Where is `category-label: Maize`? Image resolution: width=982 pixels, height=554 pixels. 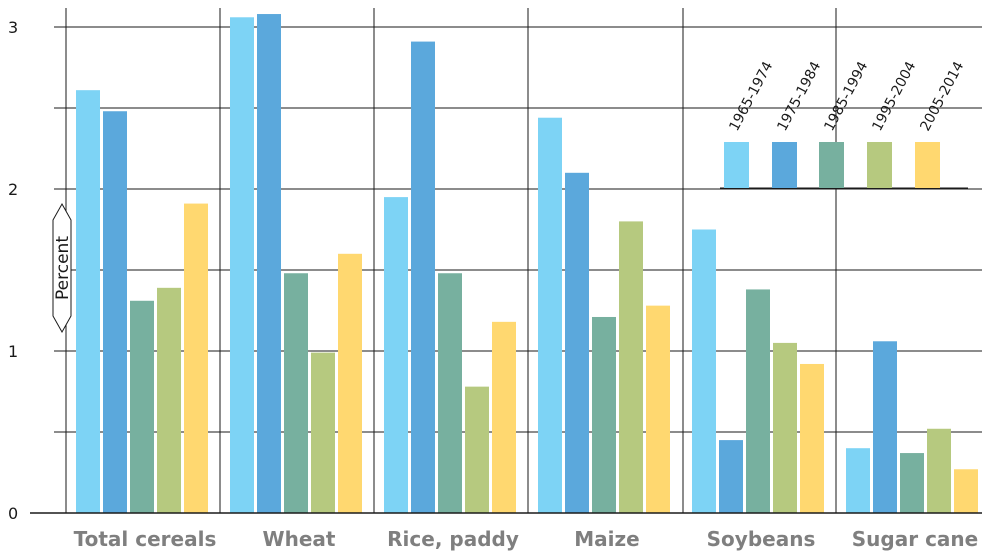
category-label: Maize is located at coordinates (606, 539).